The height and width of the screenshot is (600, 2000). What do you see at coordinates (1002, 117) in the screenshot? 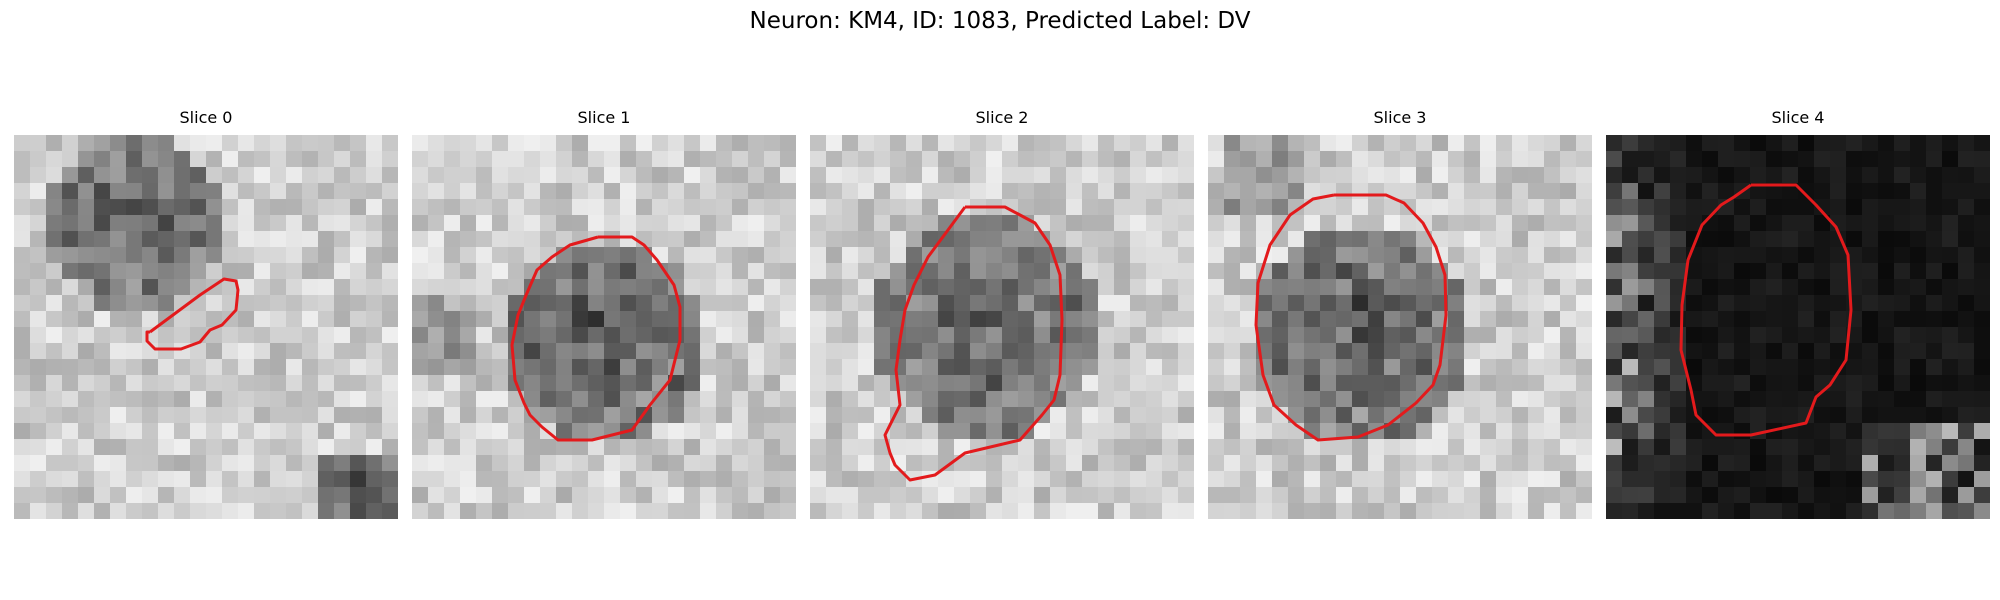
I see `slice-title: Slice 2` at bounding box center [1002, 117].